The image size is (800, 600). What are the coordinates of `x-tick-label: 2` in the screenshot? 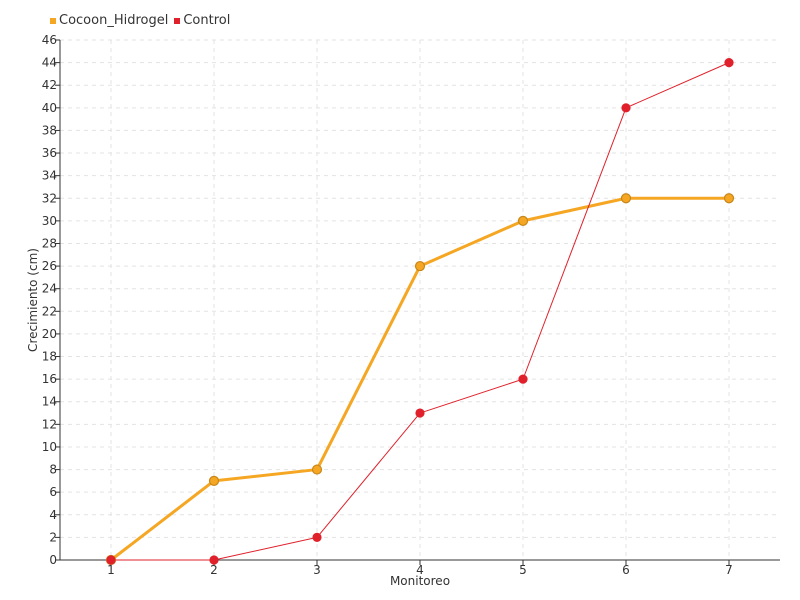 It's located at (214, 570).